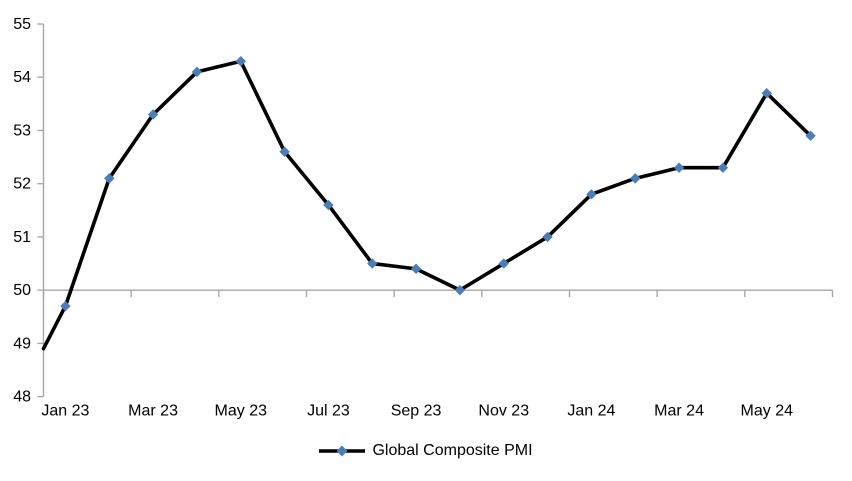 The height and width of the screenshot is (481, 852). Describe the element at coordinates (591, 411) in the screenshot. I see `x-tick-label: Jan 24` at that location.